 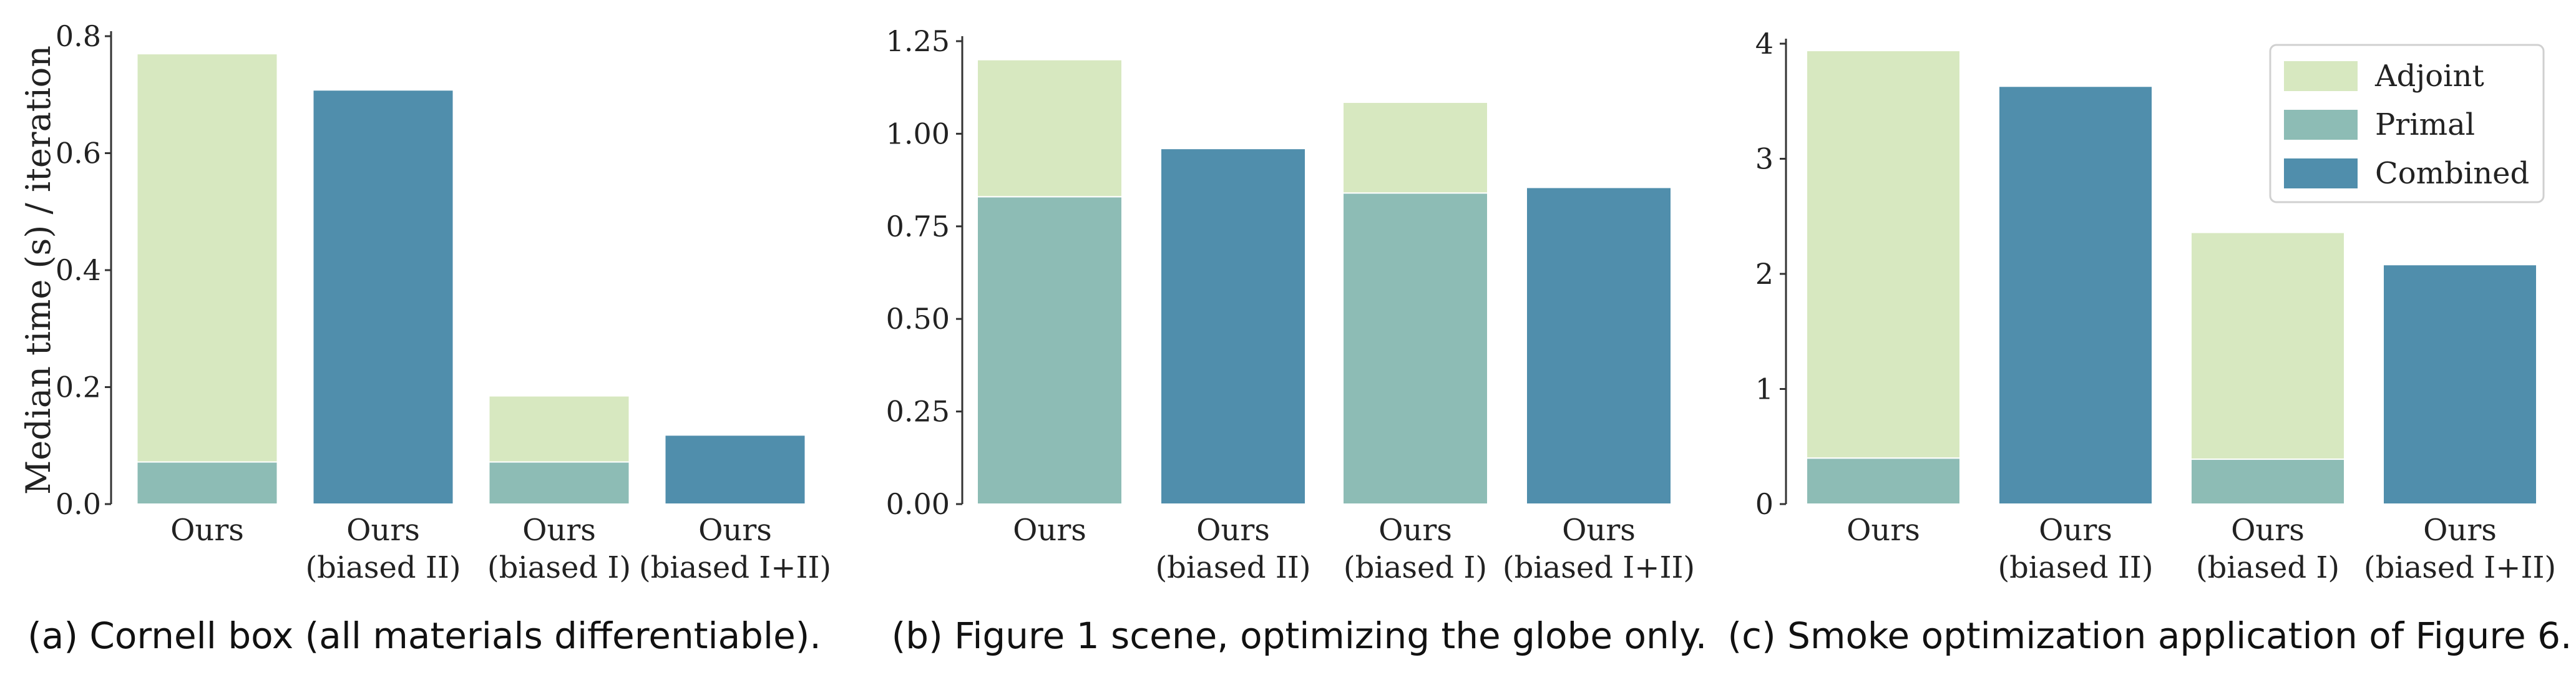 I want to click on legend-swatch-combined, so click(x=2321, y=173).